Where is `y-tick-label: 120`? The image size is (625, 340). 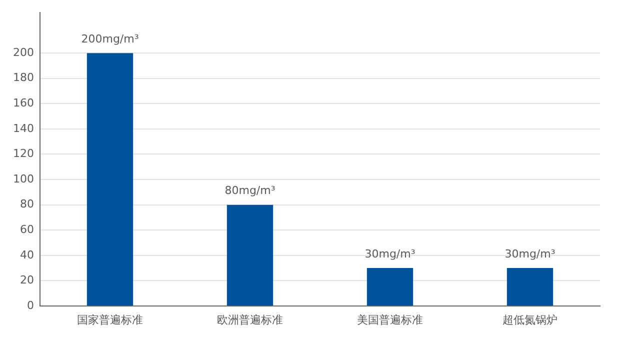
y-tick-label: 120 is located at coordinates (23, 153).